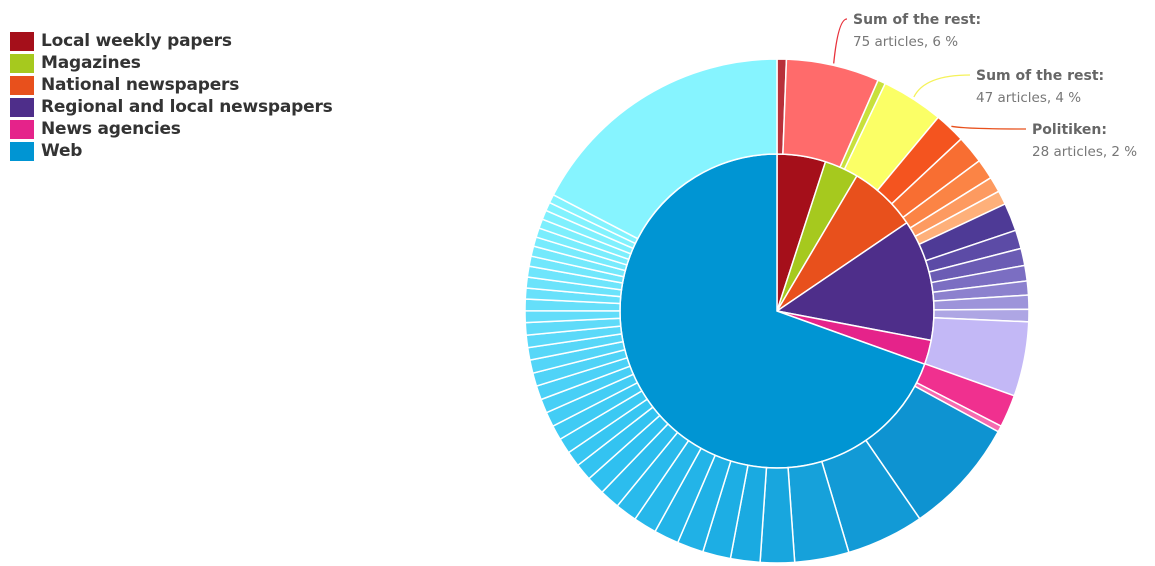  What do you see at coordinates (171, 151) in the screenshot?
I see `legend-item: Web` at bounding box center [171, 151].